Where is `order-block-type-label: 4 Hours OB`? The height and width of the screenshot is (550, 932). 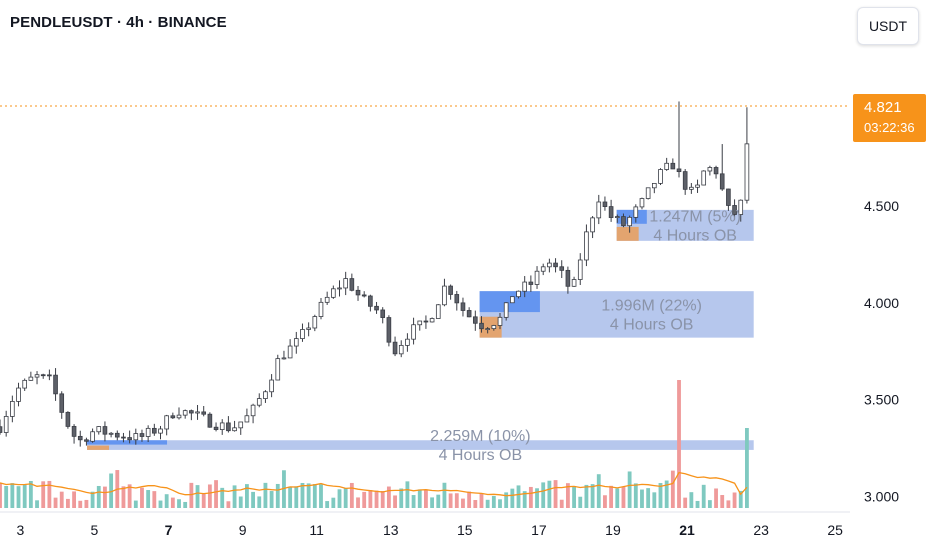
order-block-type-label: 4 Hours OB is located at coordinates (652, 324).